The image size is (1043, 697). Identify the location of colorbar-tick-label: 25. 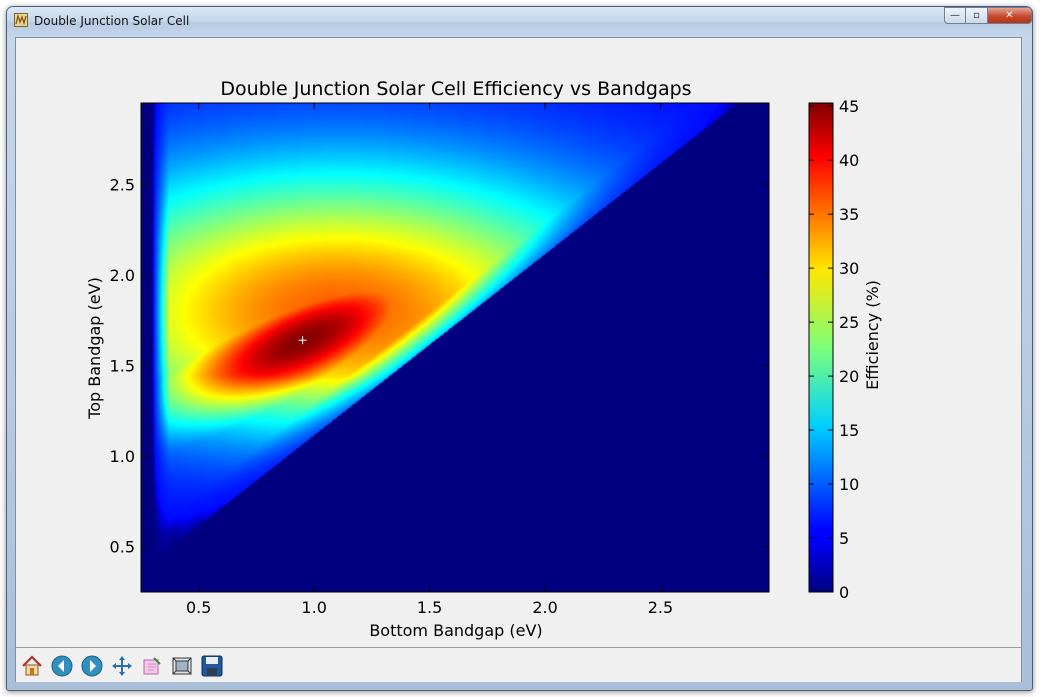
(849, 322).